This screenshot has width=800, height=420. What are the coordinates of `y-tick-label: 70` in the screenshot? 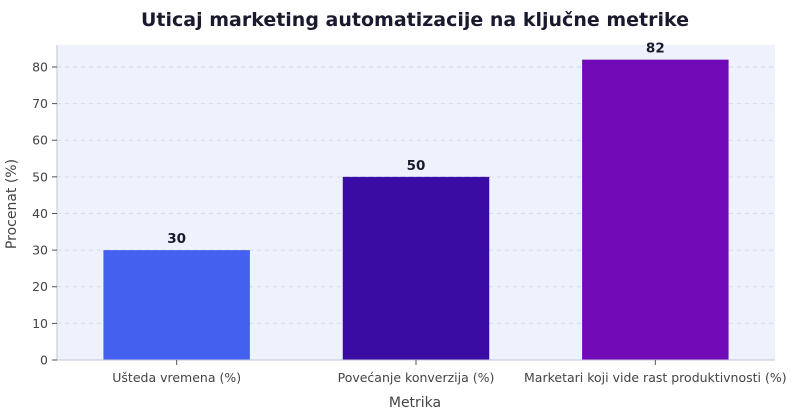 It's located at (40, 103).